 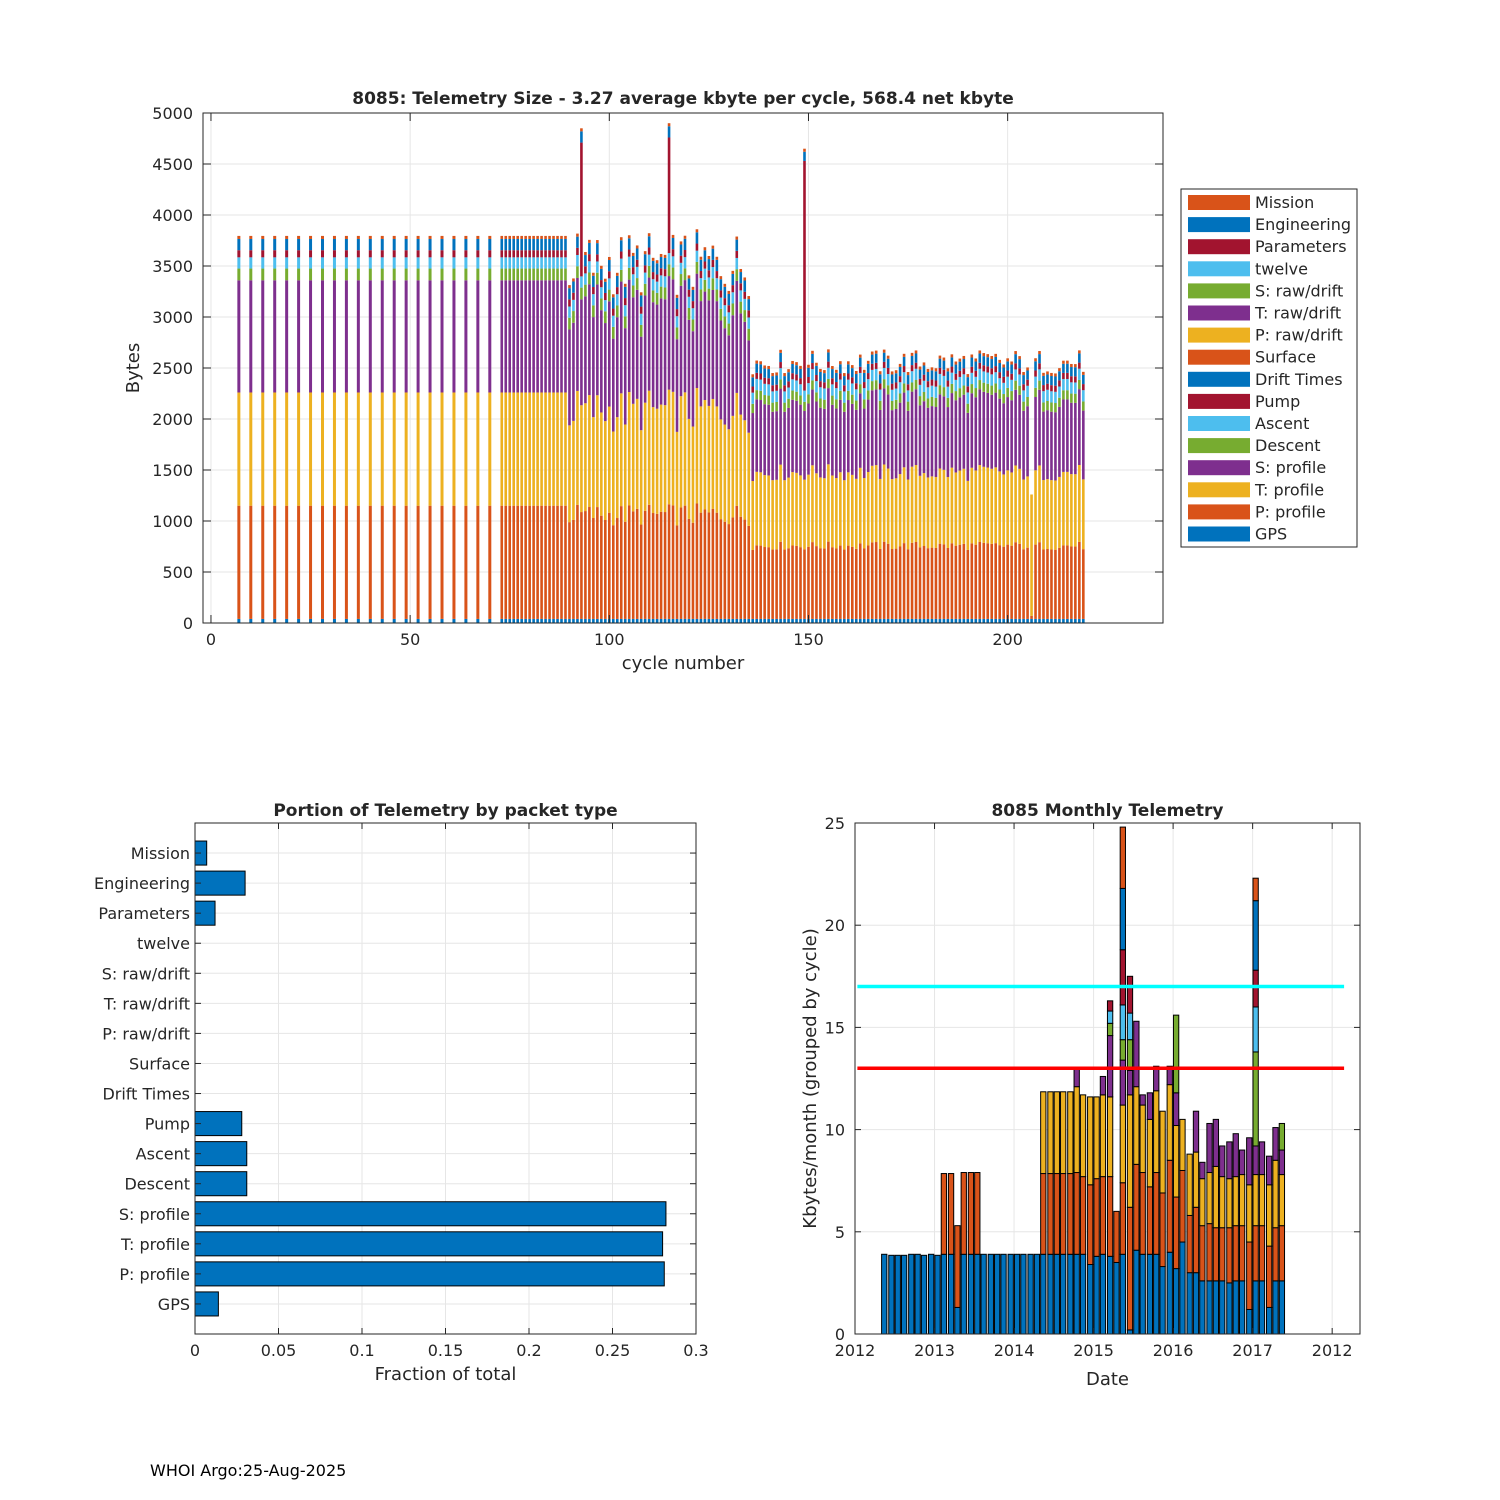 What do you see at coordinates (840, 1232) in the screenshot?
I see `chart3-ytick-label: 5` at bounding box center [840, 1232].